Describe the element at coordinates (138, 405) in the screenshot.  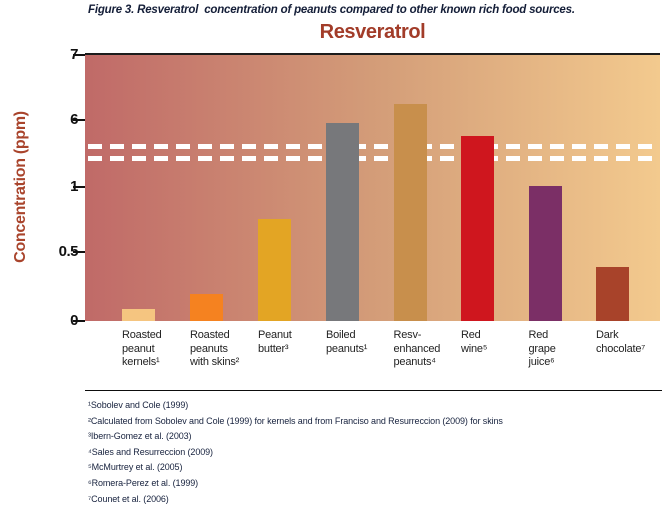
I see `footnote-line: ¹Sobolev and Cole (1999)` at that location.